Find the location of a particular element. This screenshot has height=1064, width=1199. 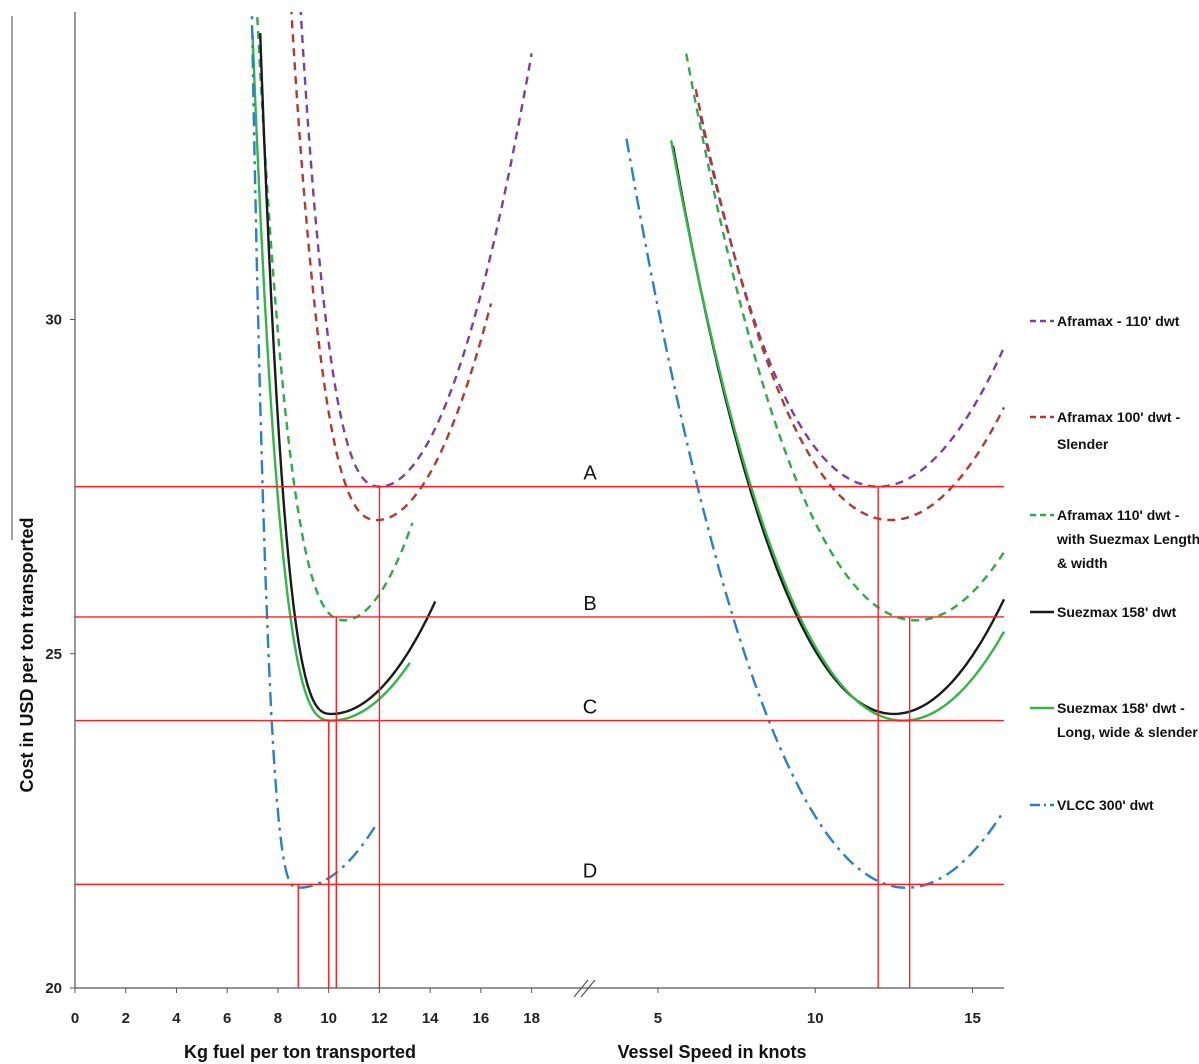

x-tick-label-speed: 10 is located at coordinates (815, 1018).